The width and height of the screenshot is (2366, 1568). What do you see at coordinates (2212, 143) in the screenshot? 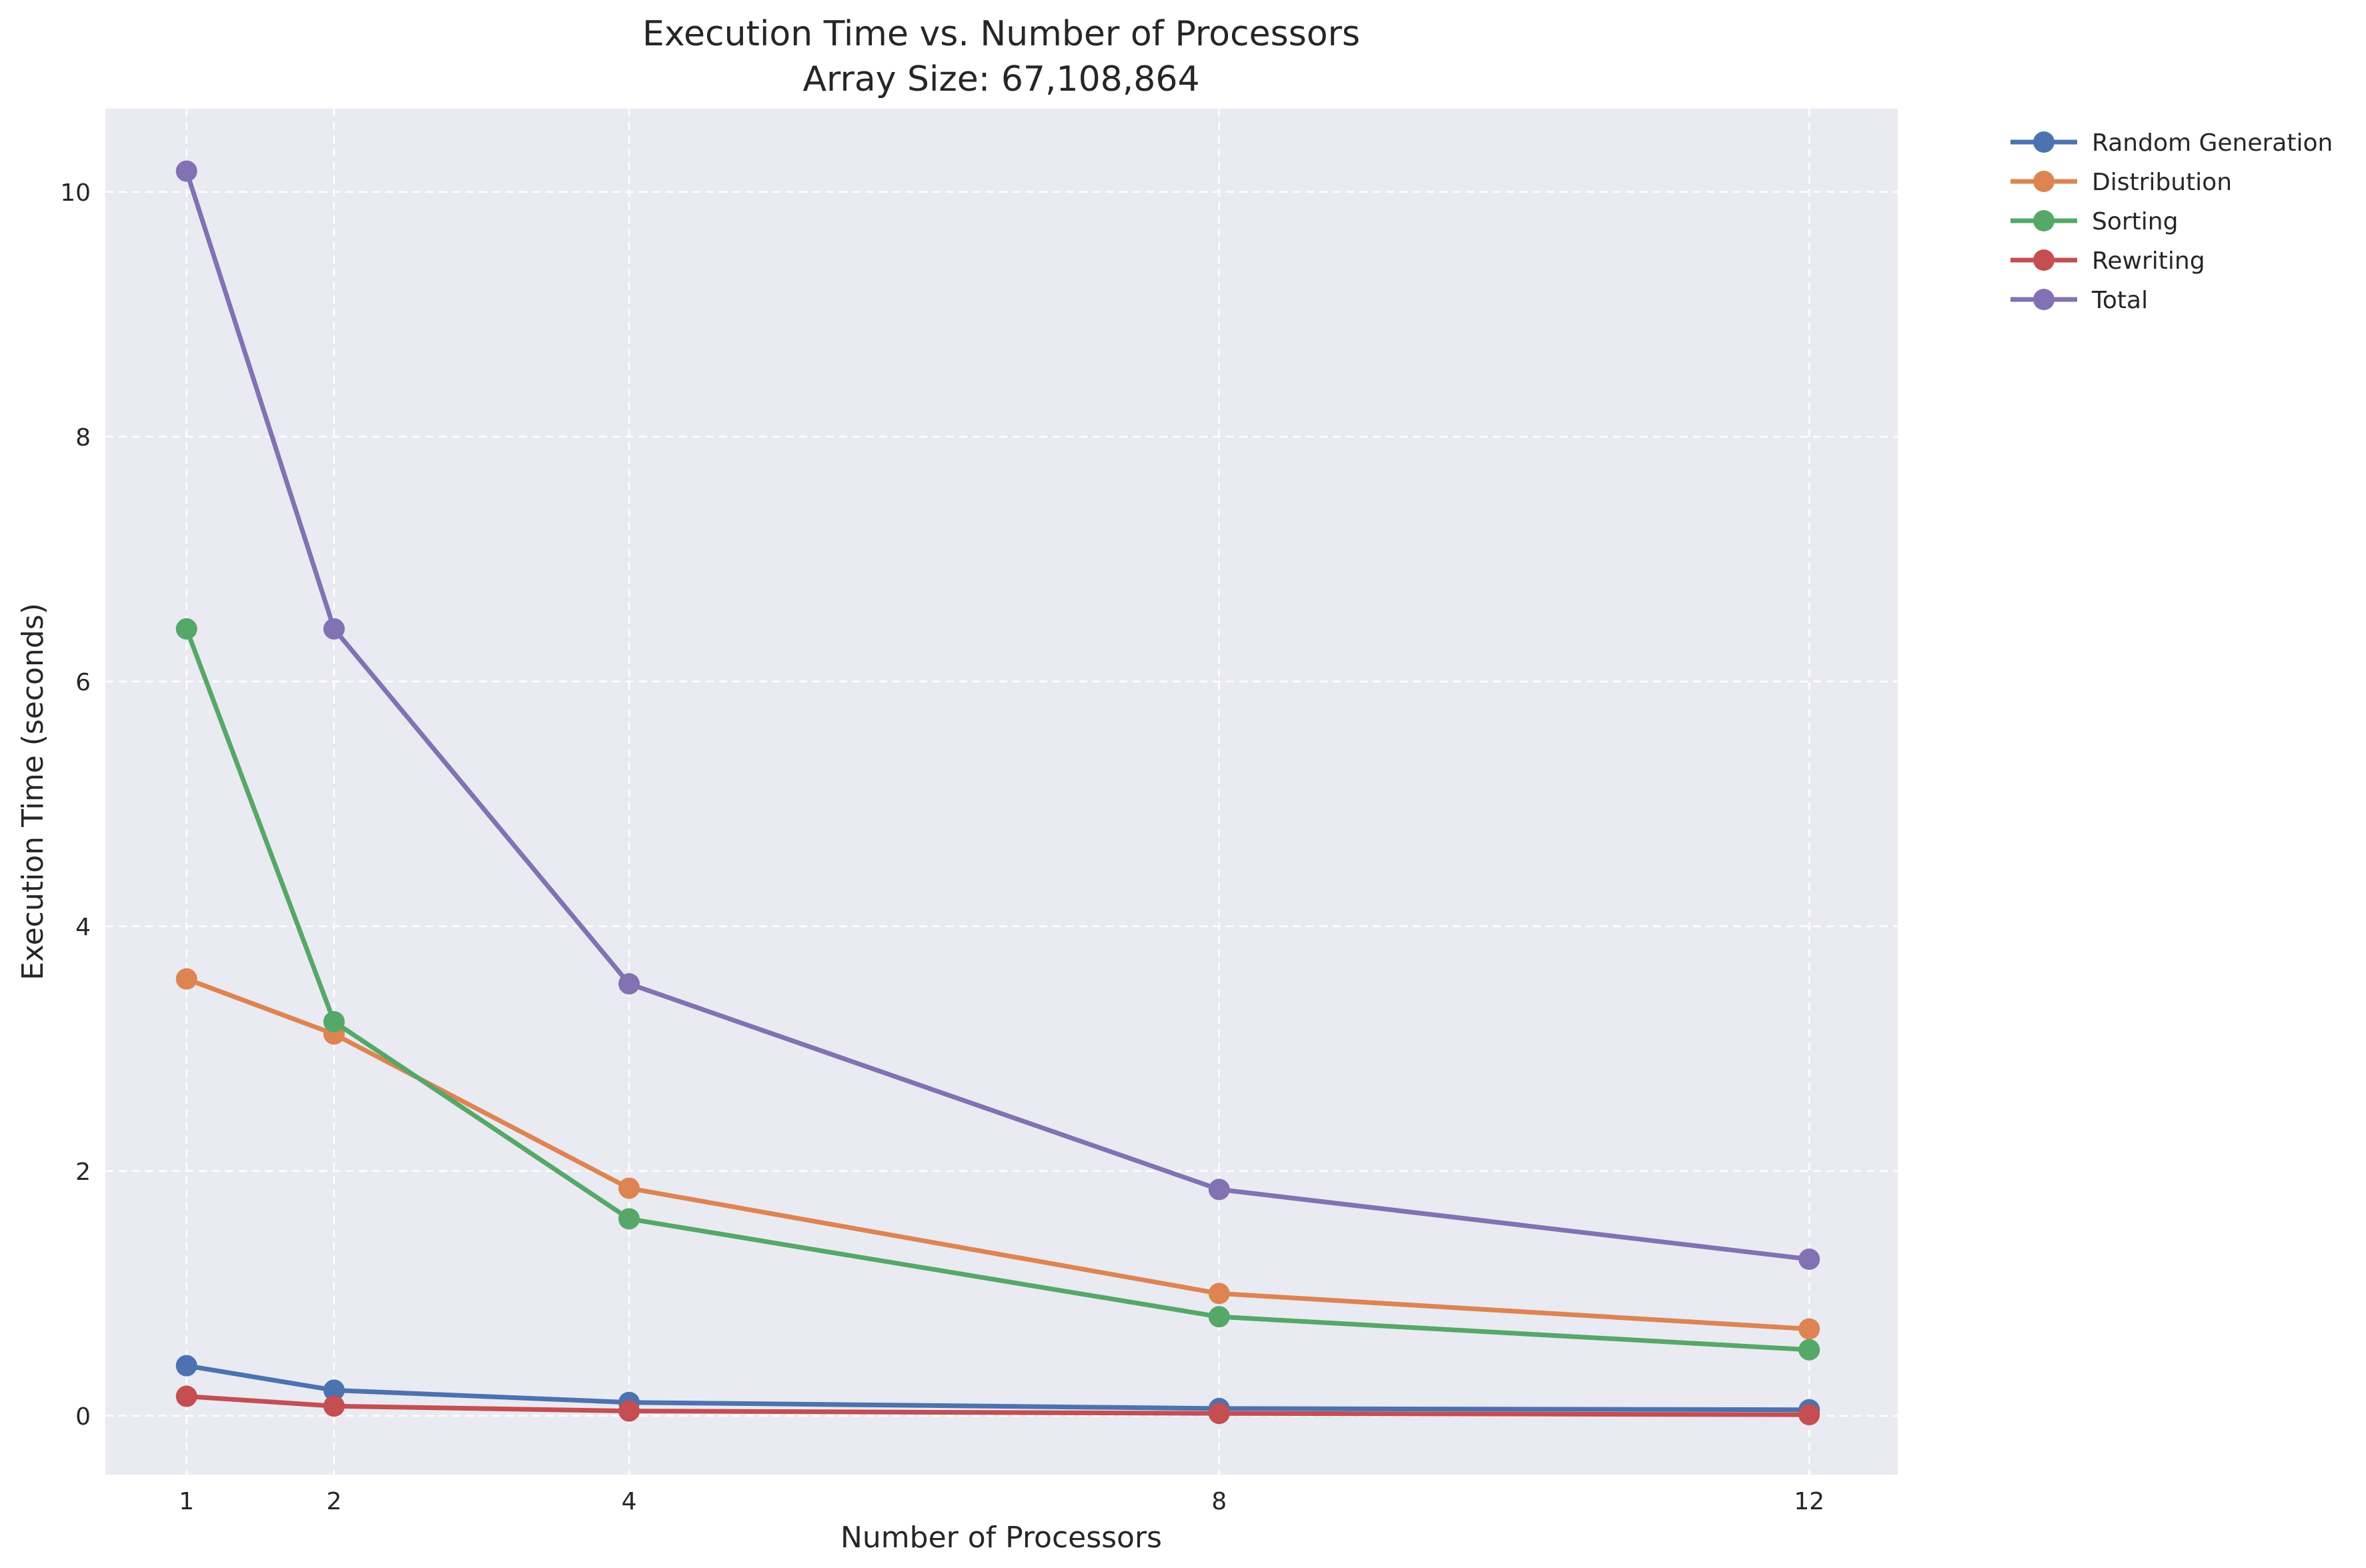
I see `legend-label: Random Generation` at bounding box center [2212, 143].